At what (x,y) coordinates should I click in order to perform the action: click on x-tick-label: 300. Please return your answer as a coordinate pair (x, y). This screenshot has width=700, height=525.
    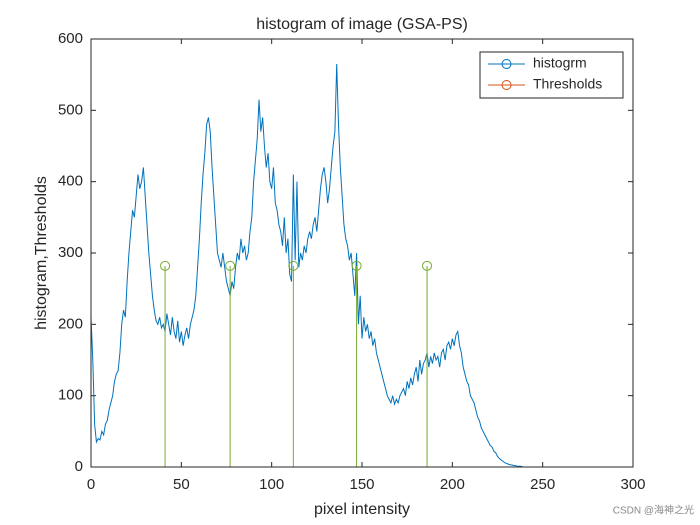
    Looking at the image, I should click on (632, 484).